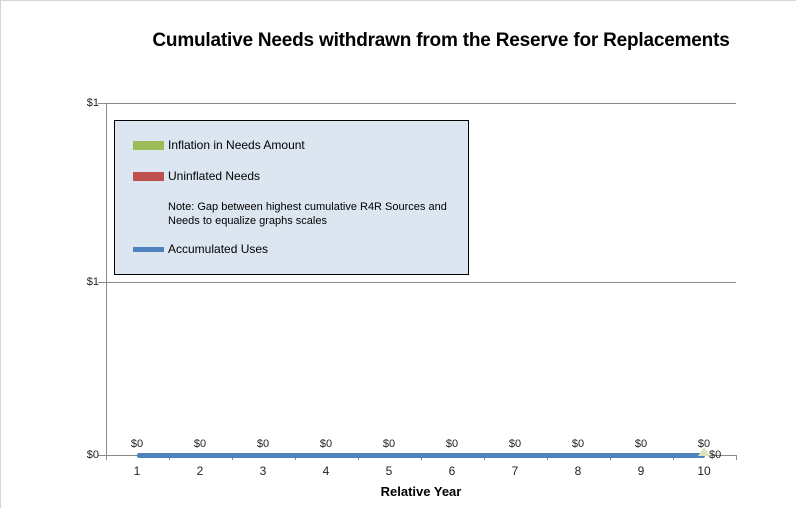 This screenshot has width=796, height=508. What do you see at coordinates (218, 249) in the screenshot?
I see `legend-label: Accumulated Uses` at bounding box center [218, 249].